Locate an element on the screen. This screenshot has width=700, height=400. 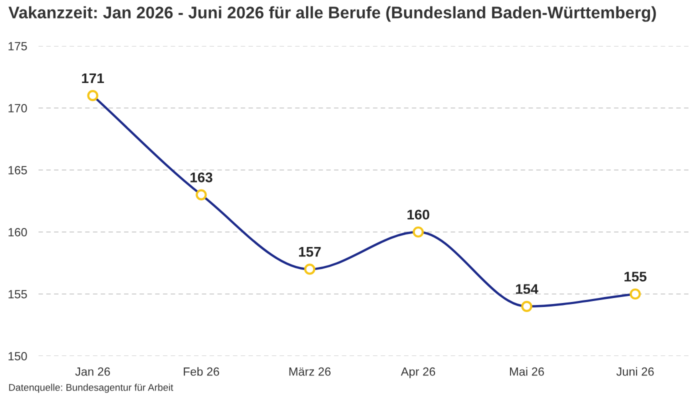
x-tick-label: Mai 26 is located at coordinates (527, 371).